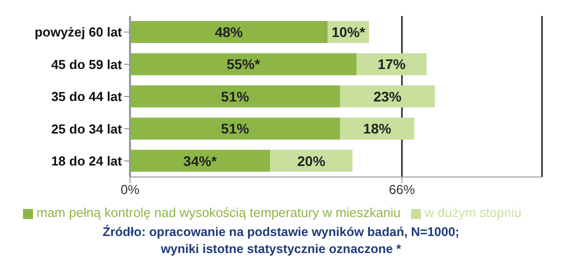 Image resolution: width=562 pixels, height=276 pixels. What do you see at coordinates (87, 64) in the screenshot?
I see `y-tick-label: 45 do 59 lat` at bounding box center [87, 64].